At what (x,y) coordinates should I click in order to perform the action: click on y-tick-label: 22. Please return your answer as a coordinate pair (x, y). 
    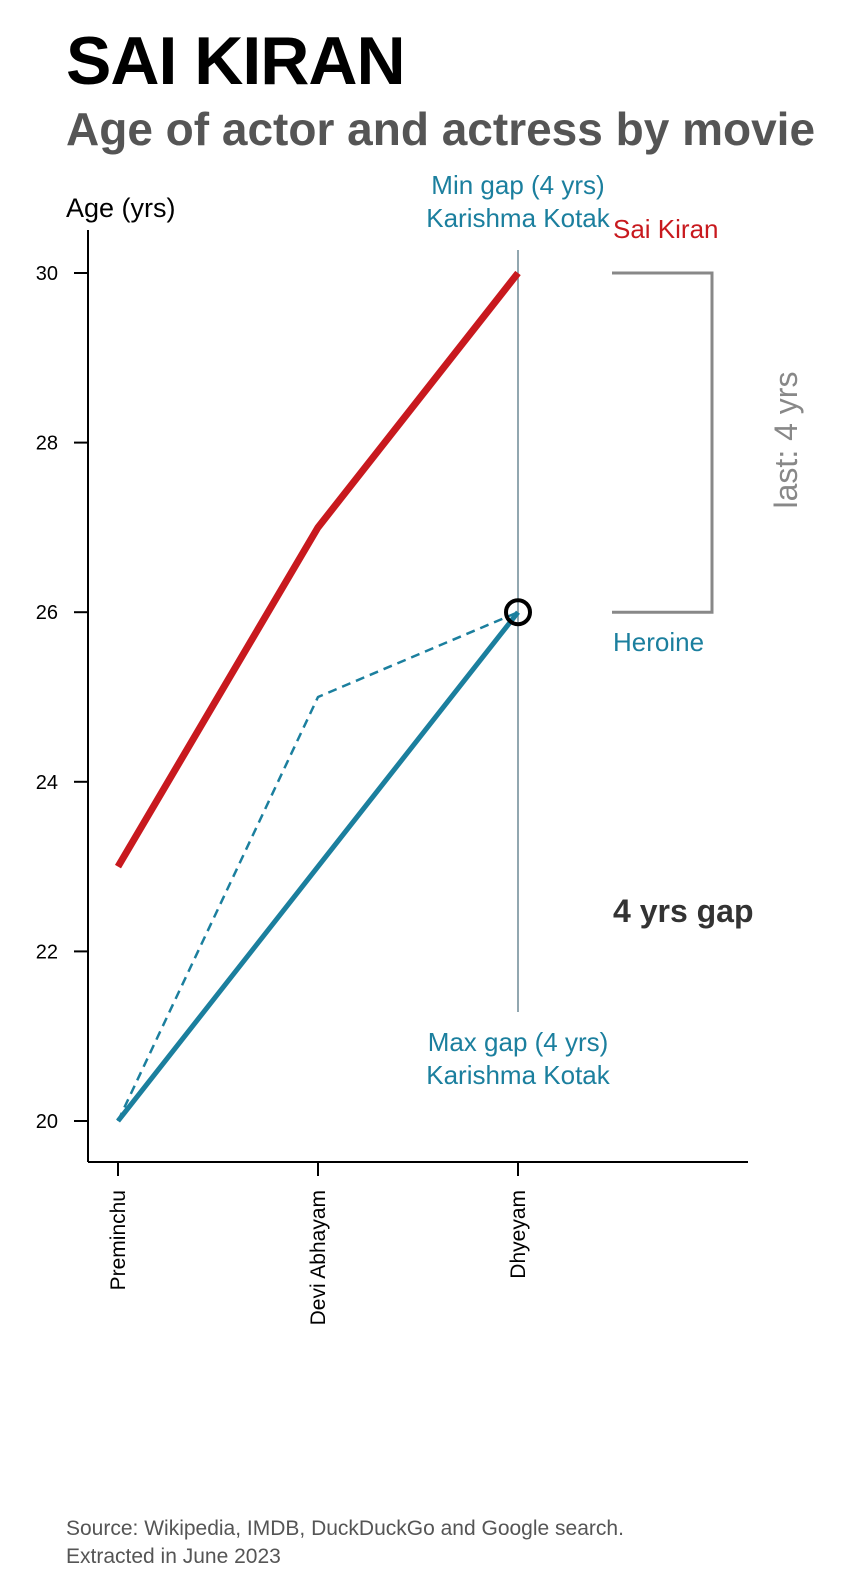
    Looking at the image, I should click on (47, 952).